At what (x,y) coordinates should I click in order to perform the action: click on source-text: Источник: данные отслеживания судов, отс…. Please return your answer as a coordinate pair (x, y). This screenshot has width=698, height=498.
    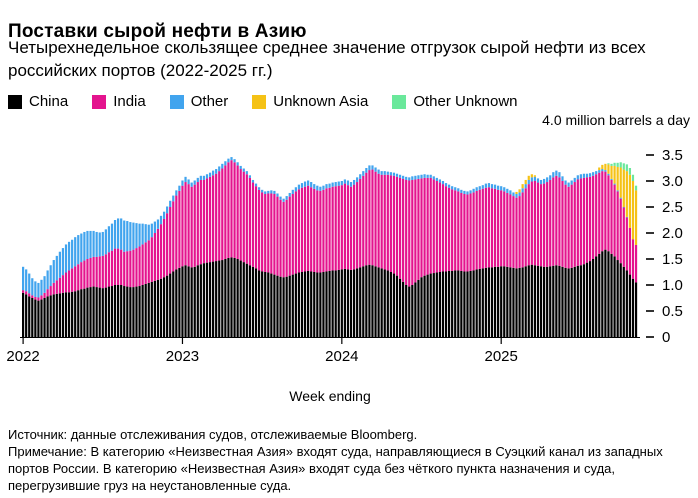
    Looking at the image, I should click on (213, 434).